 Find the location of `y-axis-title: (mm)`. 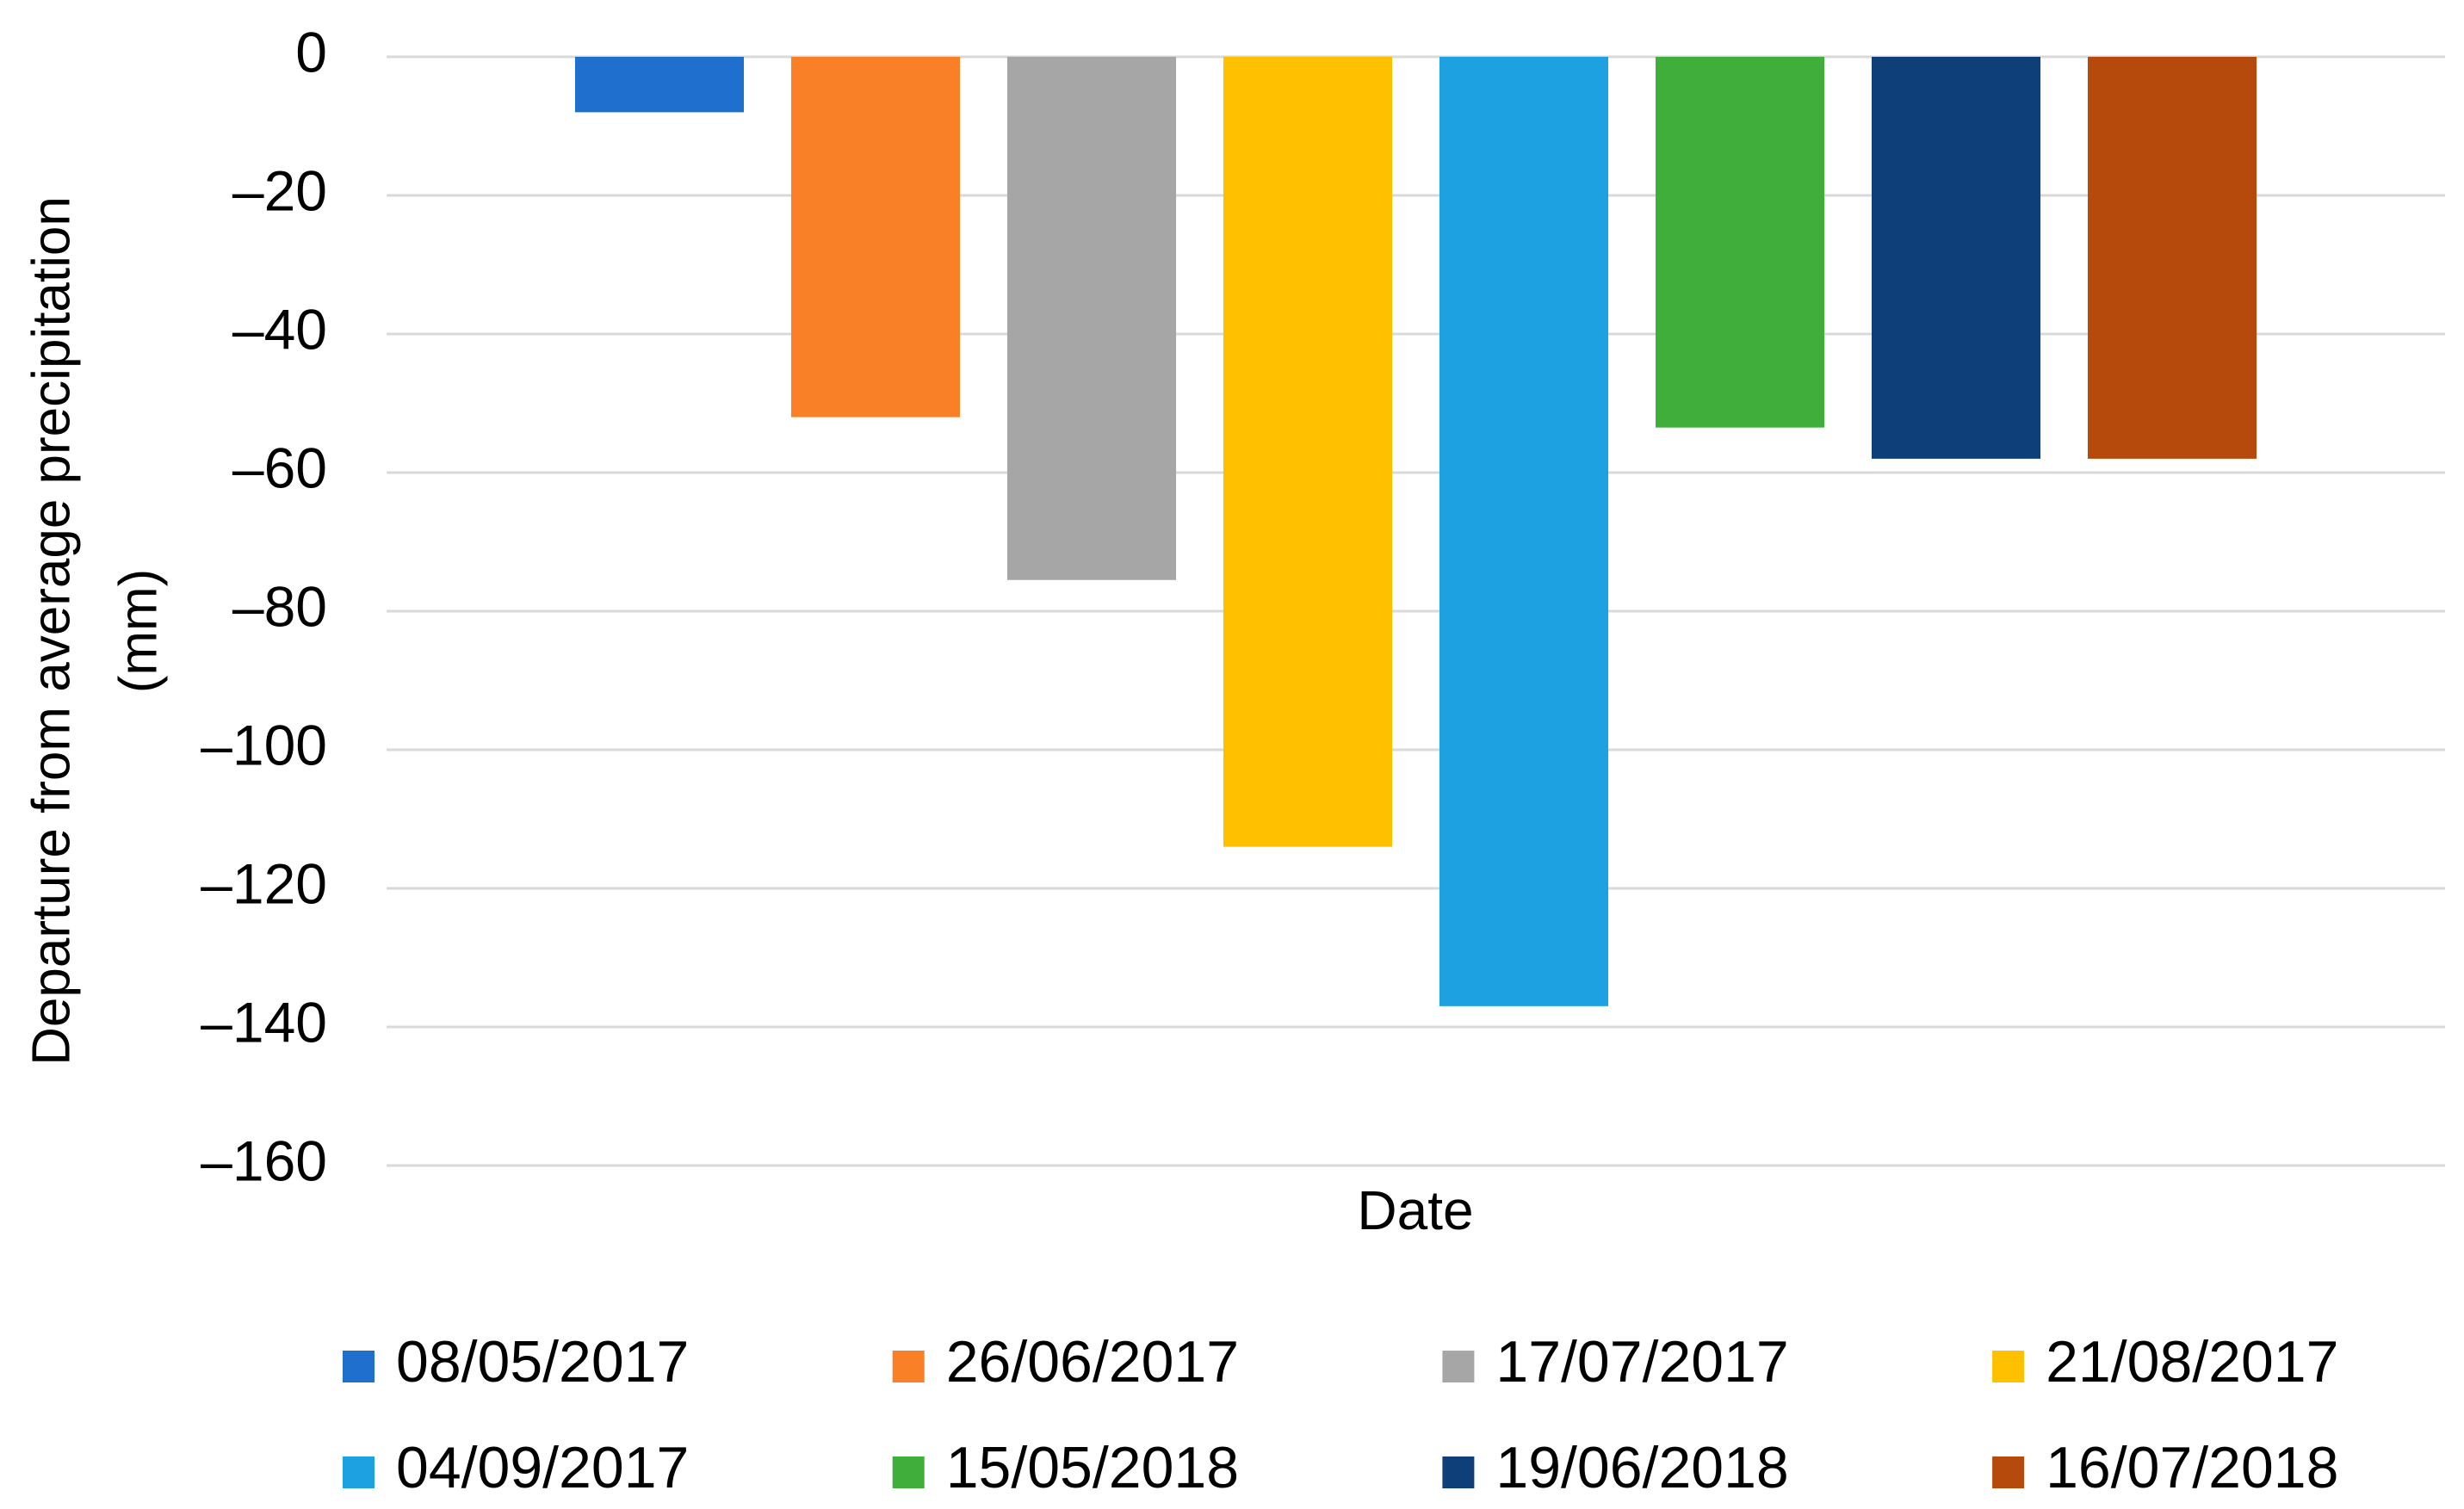

y-axis-title: (mm) is located at coordinates (138, 631).